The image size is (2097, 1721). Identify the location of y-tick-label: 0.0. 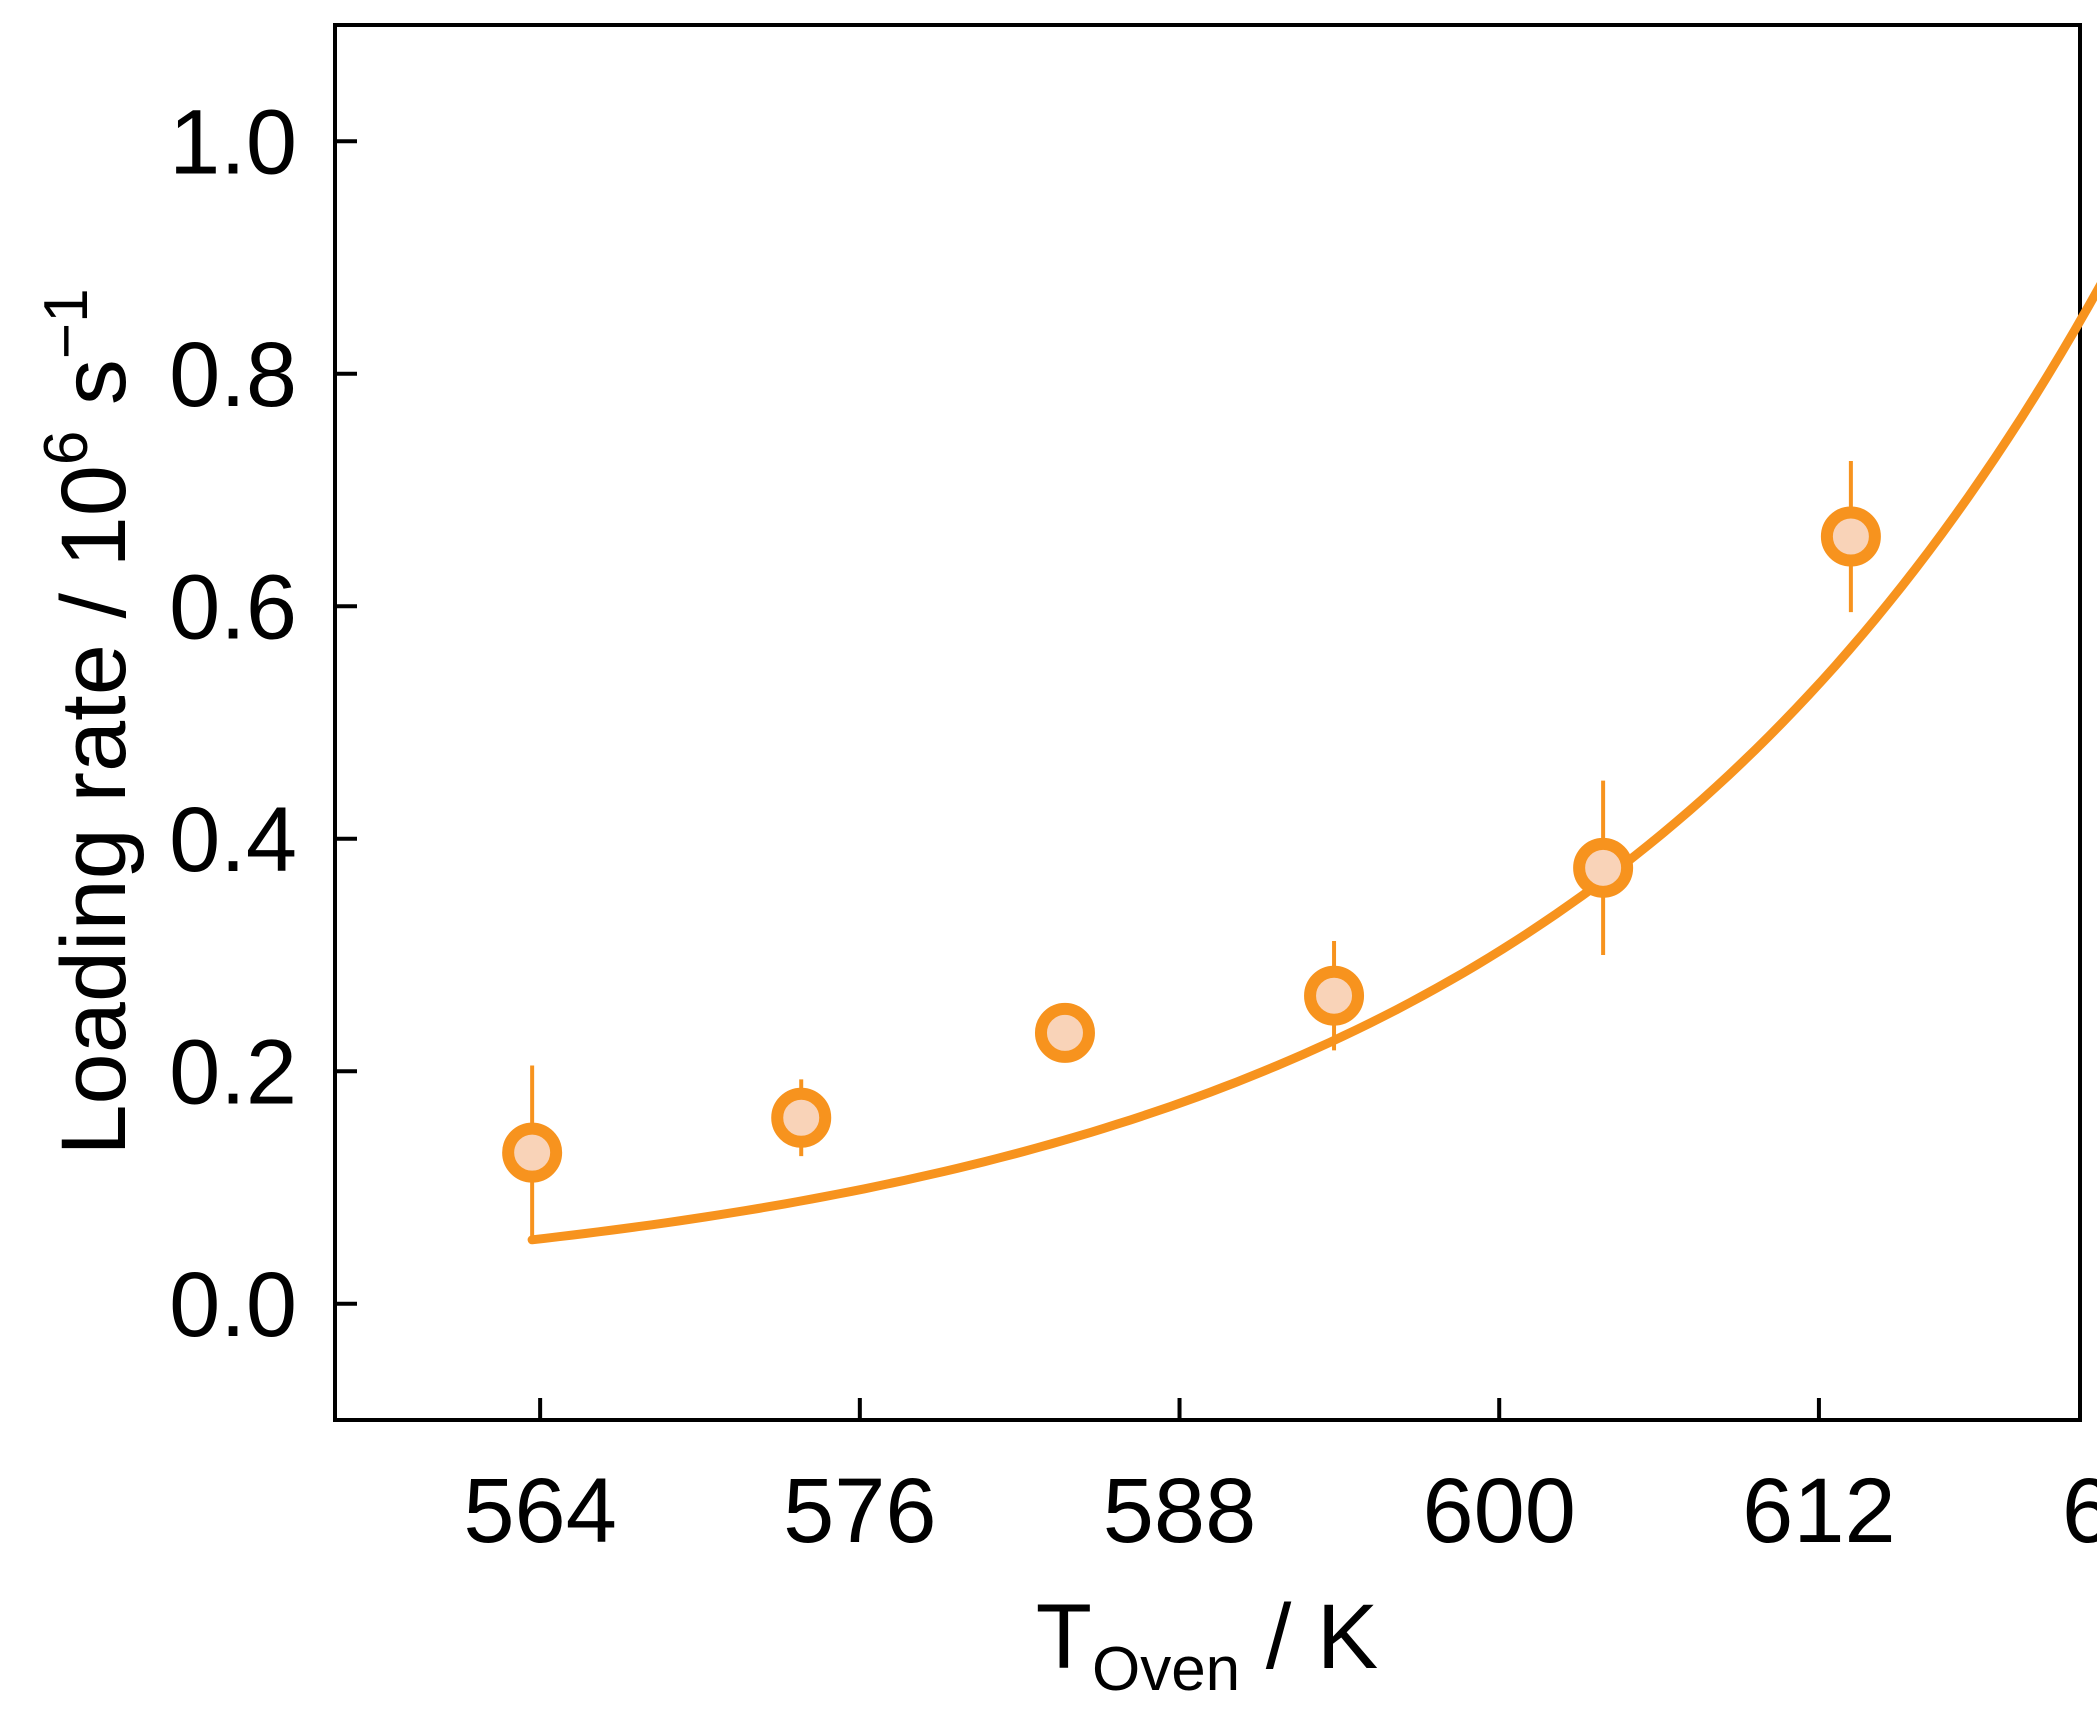
(233, 1305).